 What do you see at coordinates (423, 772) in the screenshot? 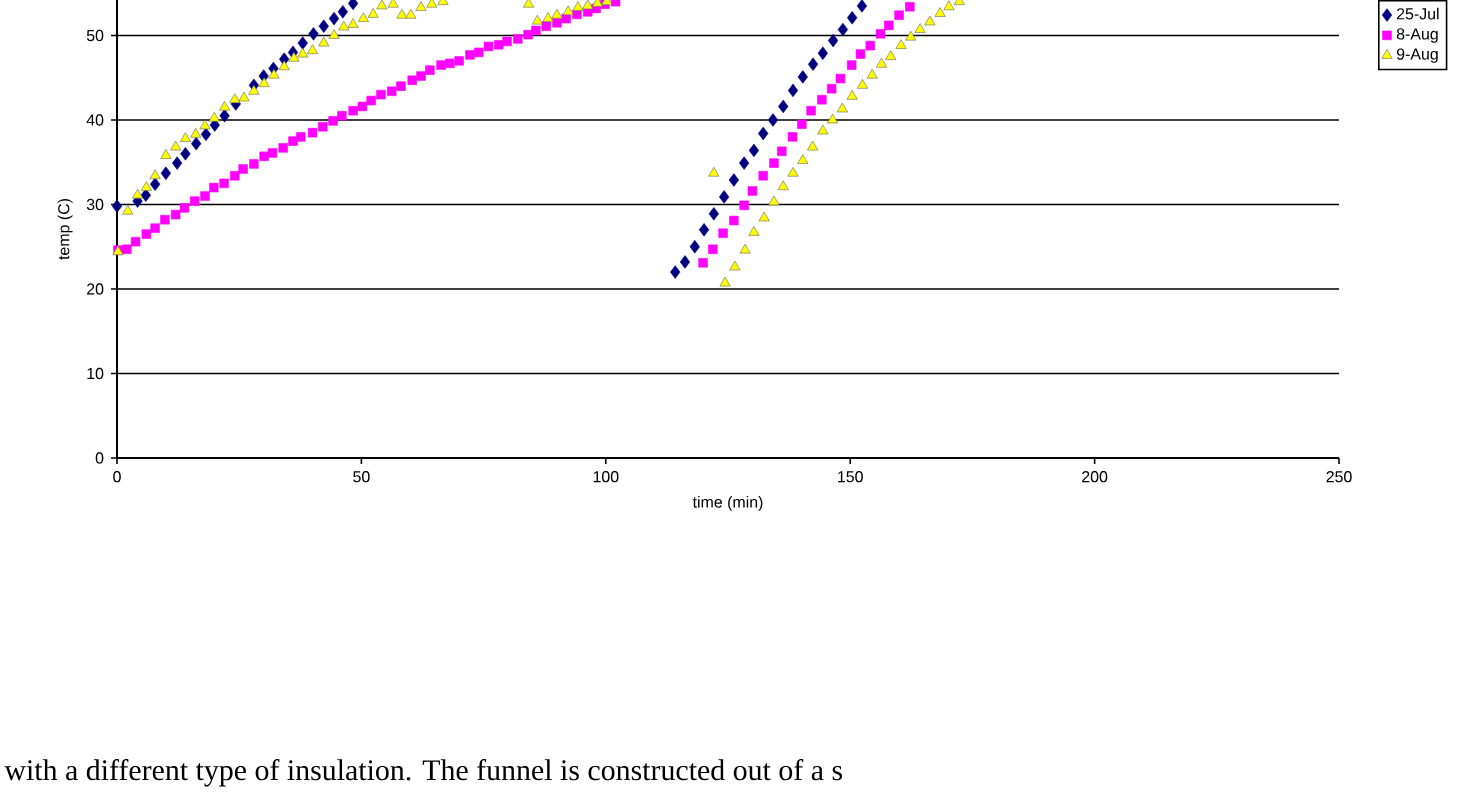
I see `text: with a different type of insulation. The funnel is constructed out of a s` at bounding box center [423, 772].